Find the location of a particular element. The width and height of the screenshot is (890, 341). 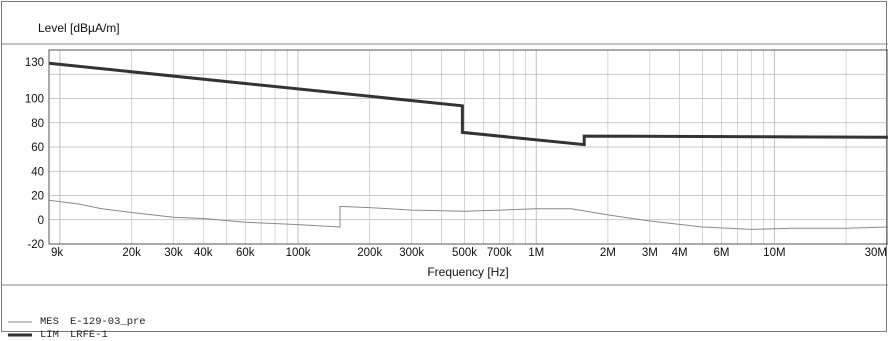

y-tick-label: 20 is located at coordinates (37, 197).